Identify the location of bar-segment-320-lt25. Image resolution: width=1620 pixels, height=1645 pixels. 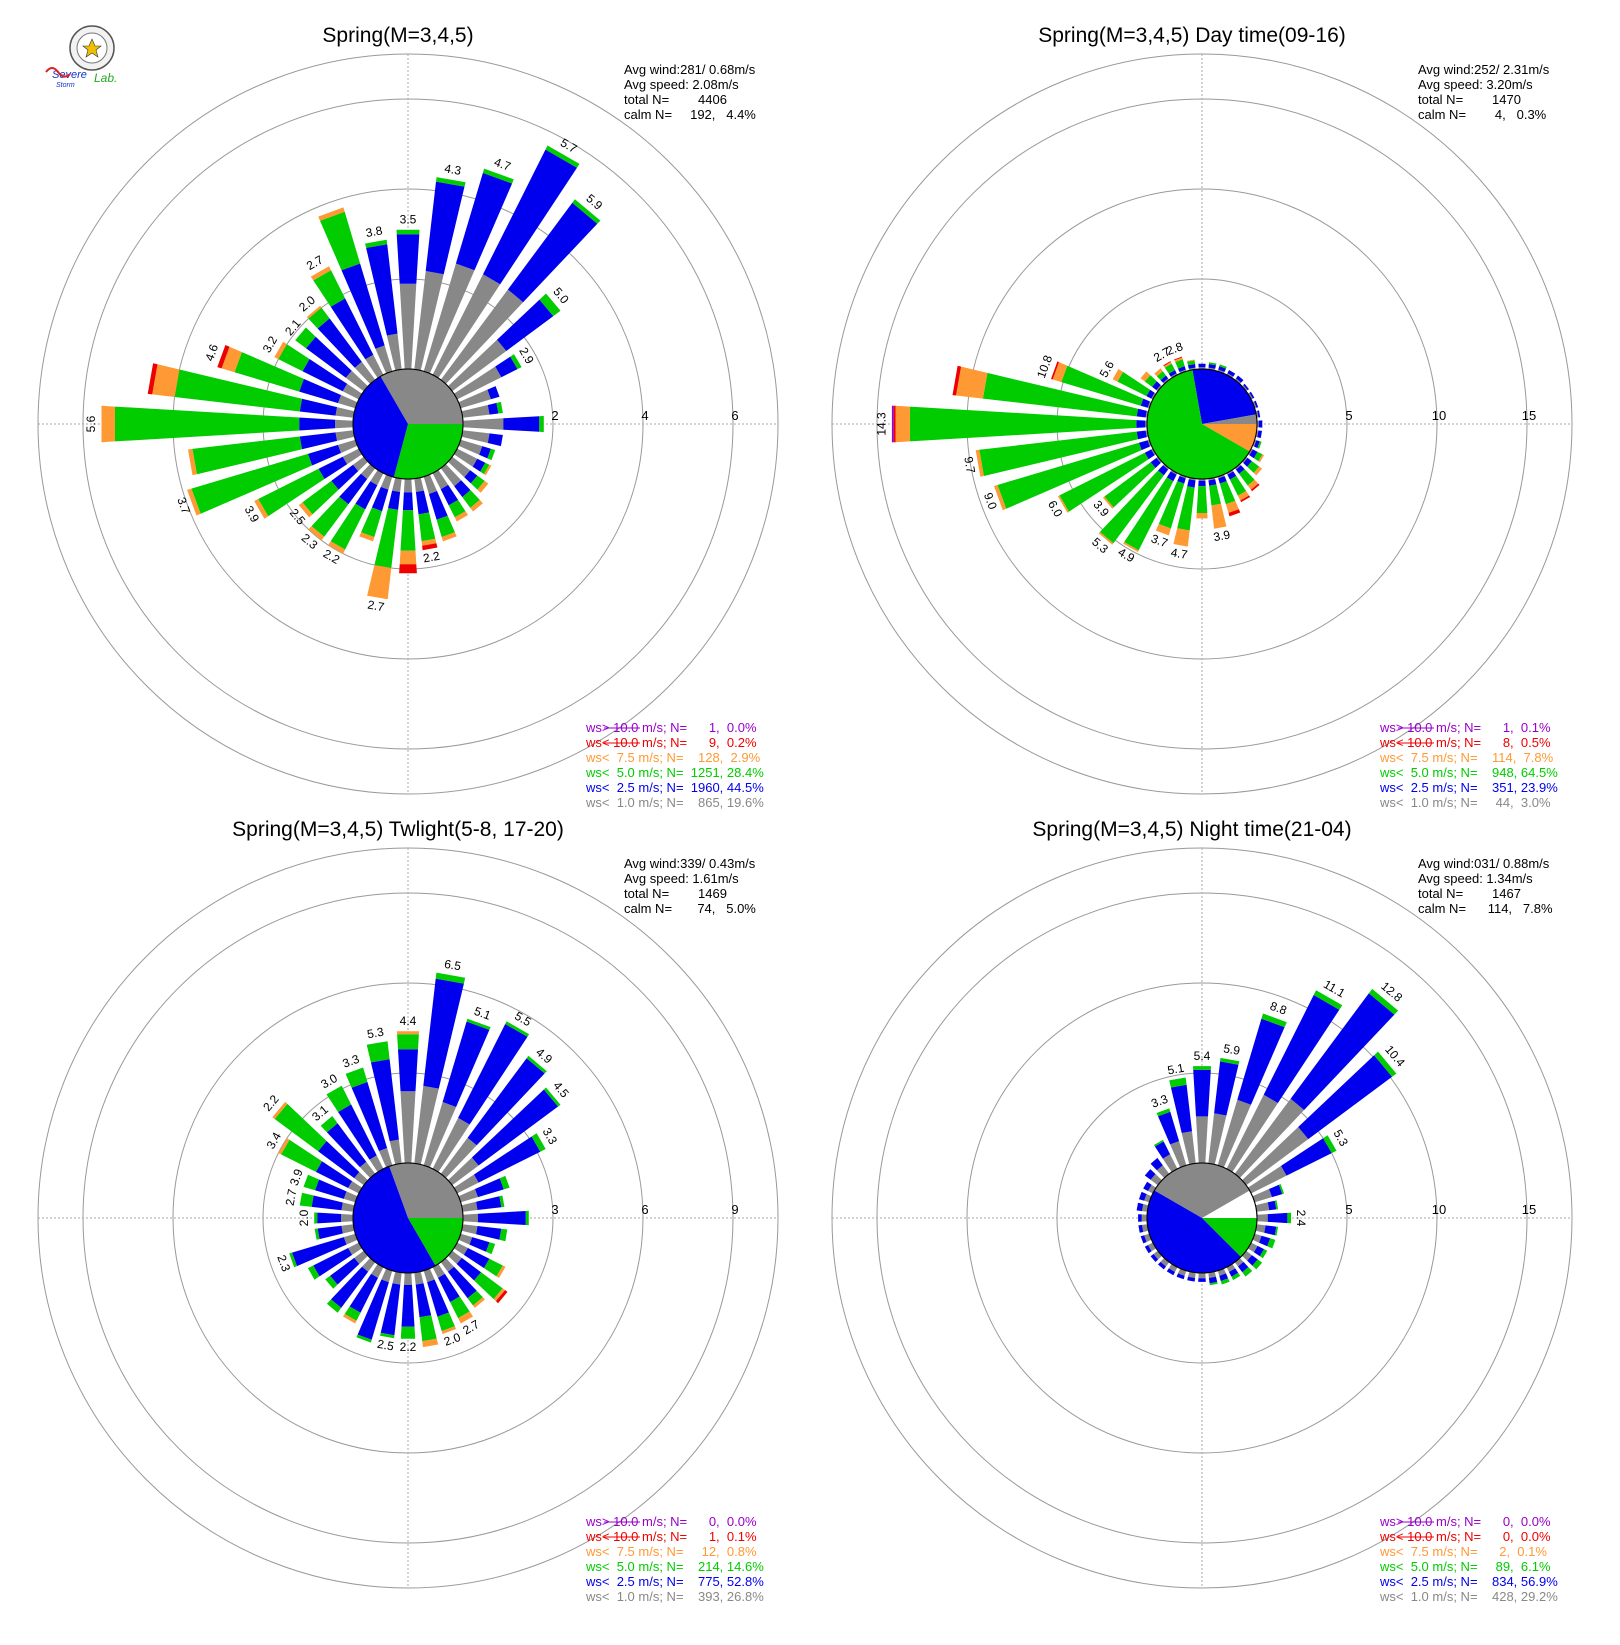
(339, 343).